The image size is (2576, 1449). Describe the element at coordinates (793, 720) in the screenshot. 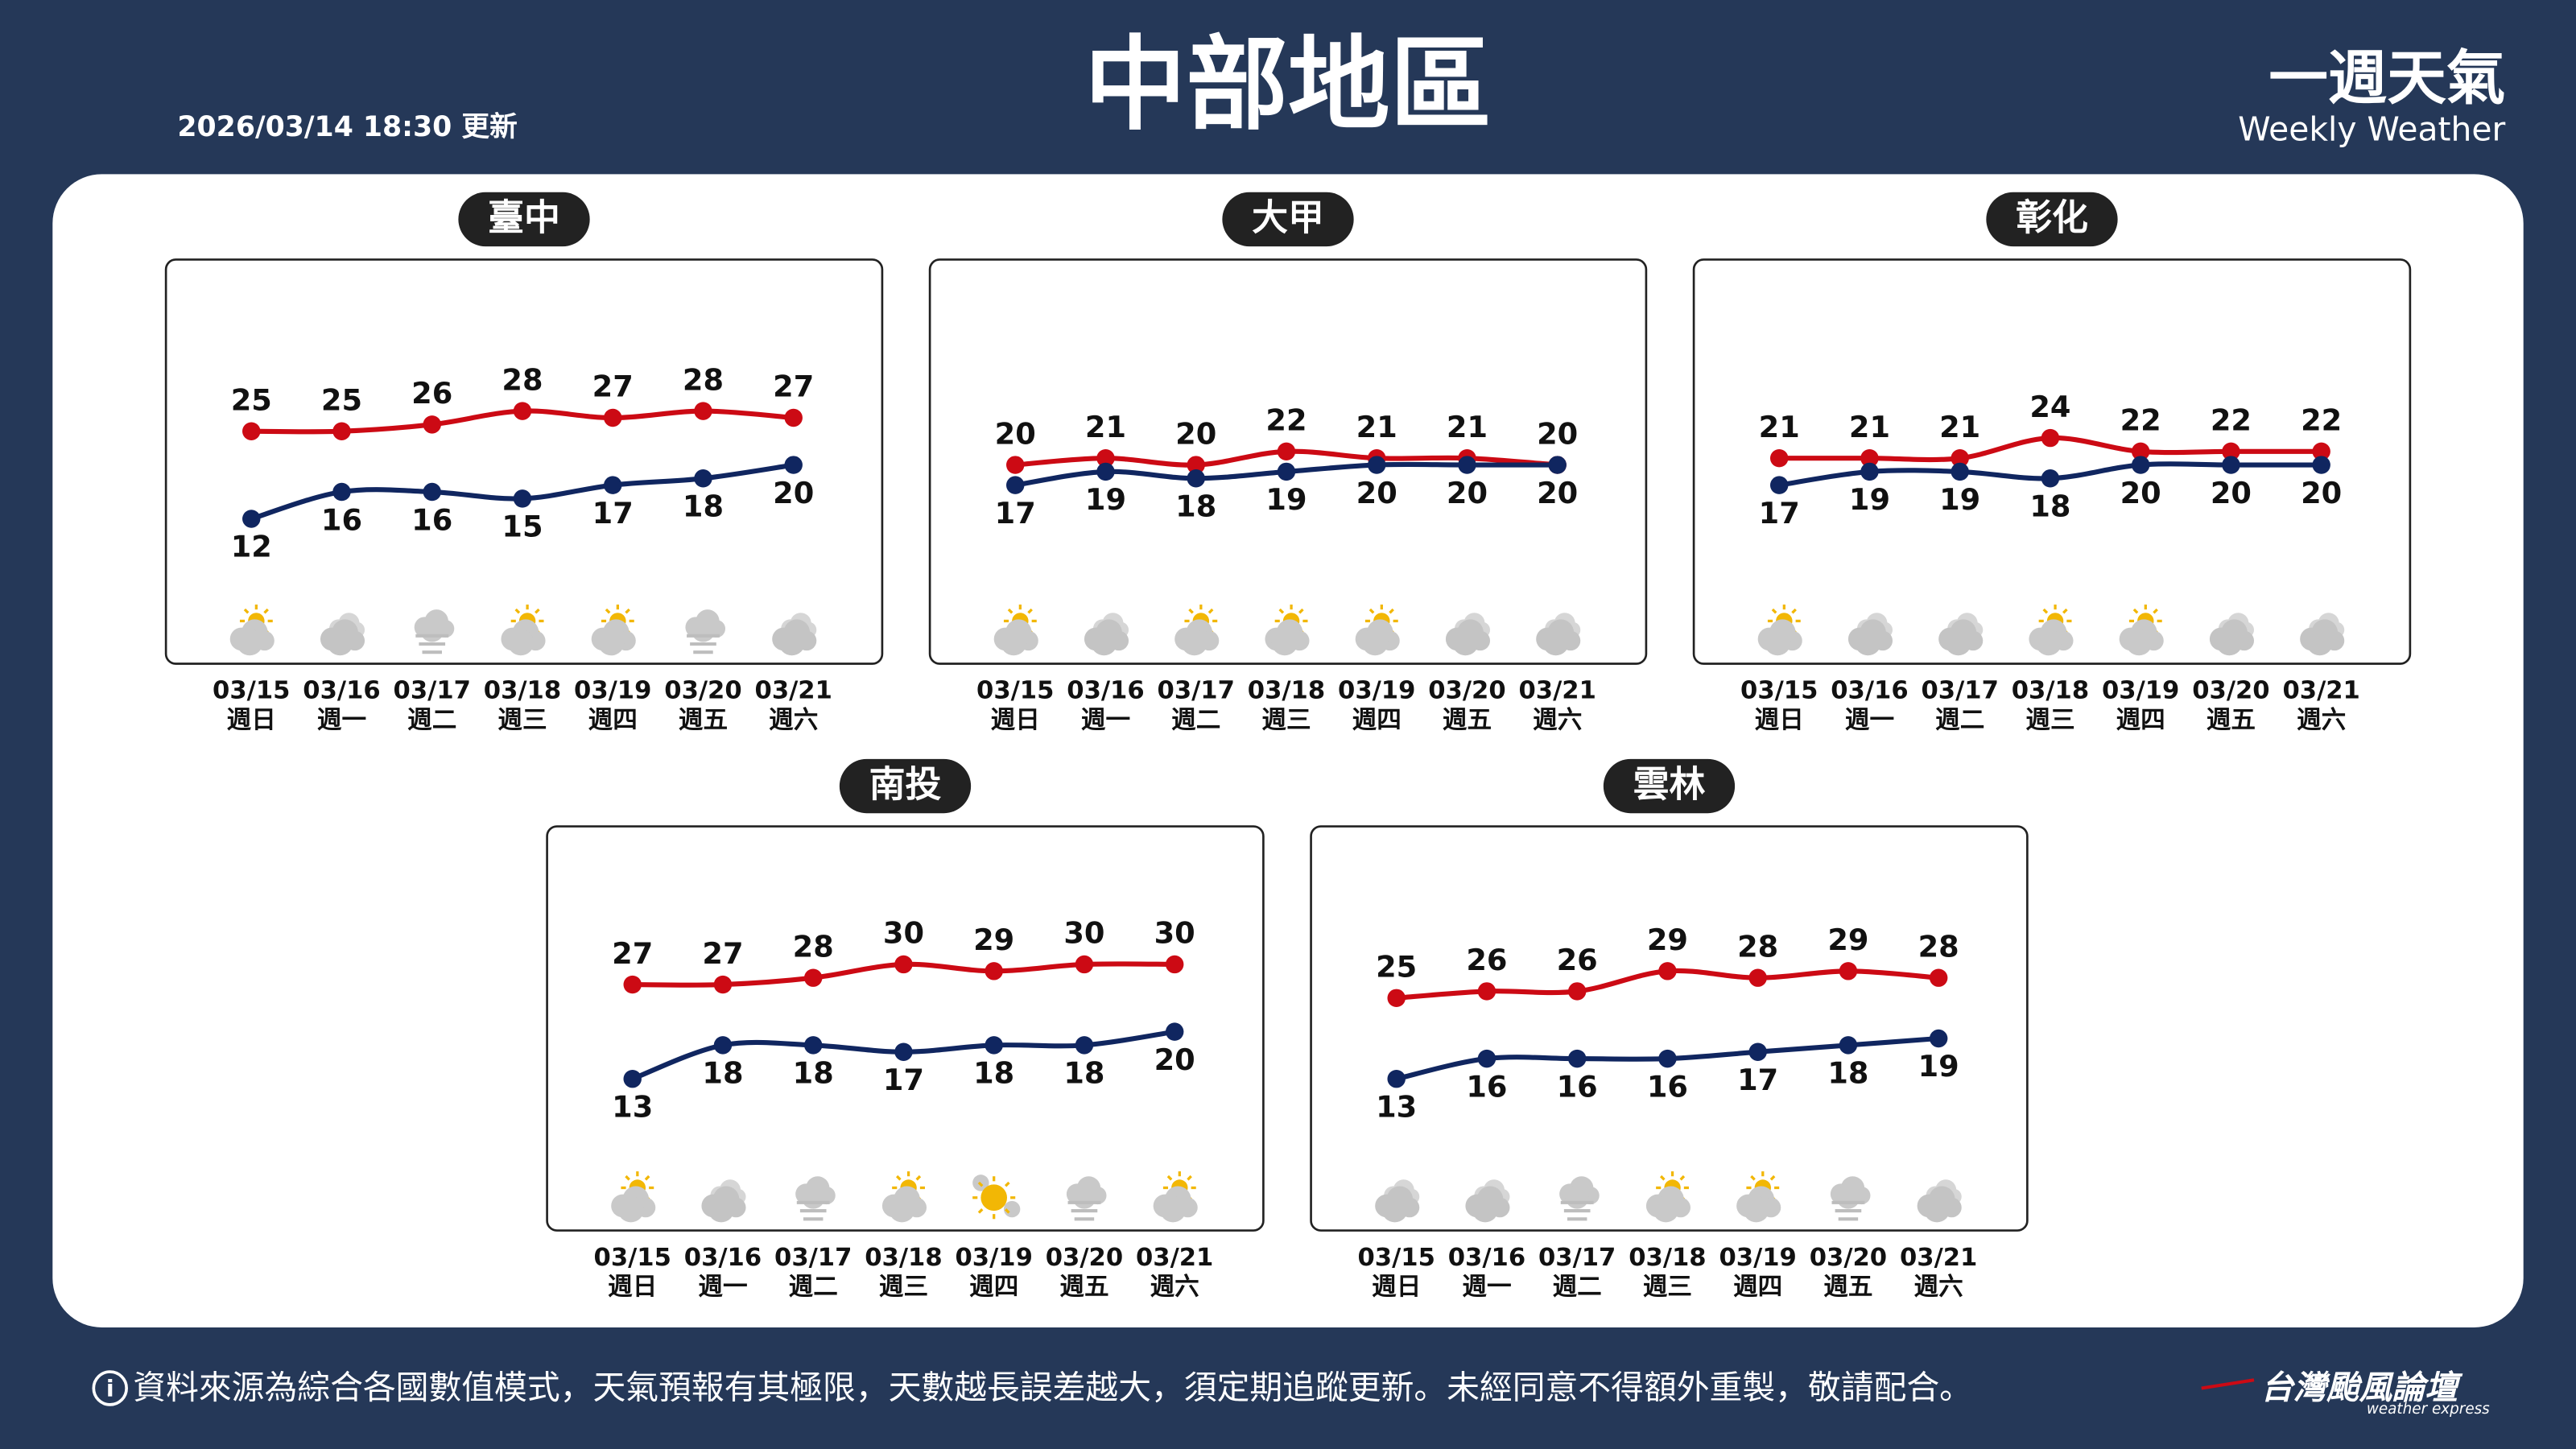

I see `x-weekday-label: 週六` at that location.